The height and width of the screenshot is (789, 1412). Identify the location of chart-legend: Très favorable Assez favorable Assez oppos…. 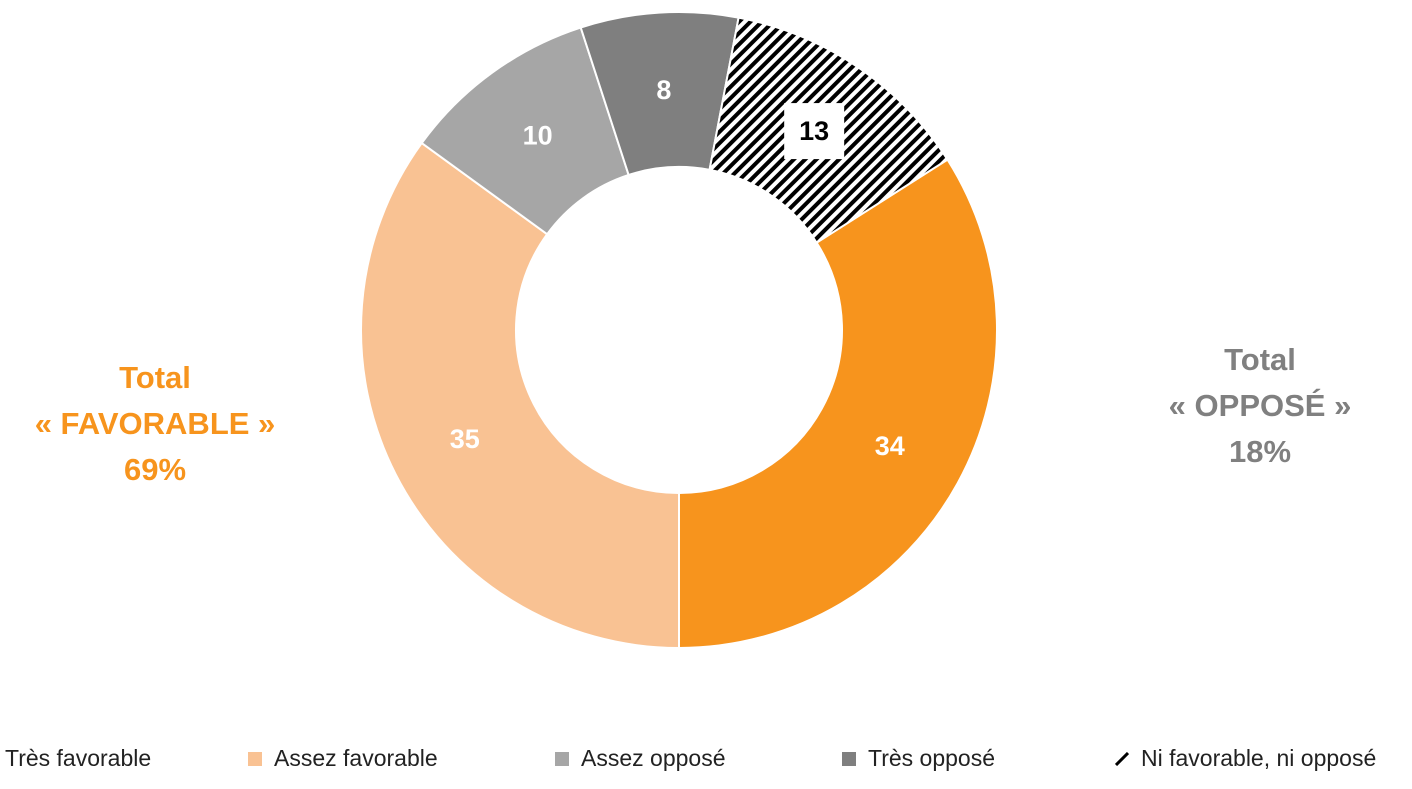
(706, 767).